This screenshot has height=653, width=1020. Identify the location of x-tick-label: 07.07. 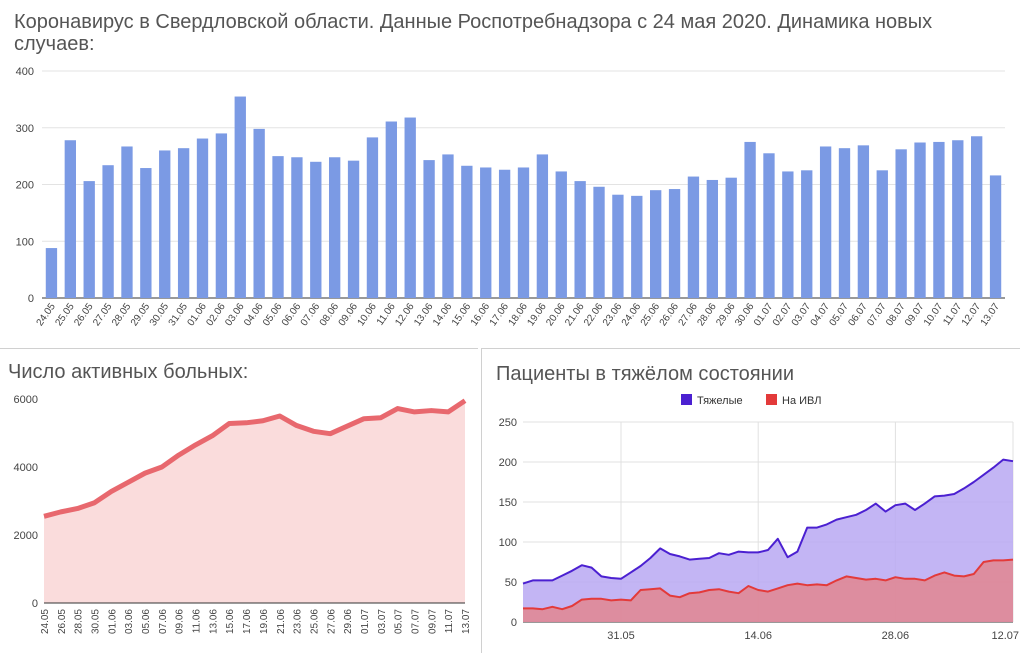
(877, 314).